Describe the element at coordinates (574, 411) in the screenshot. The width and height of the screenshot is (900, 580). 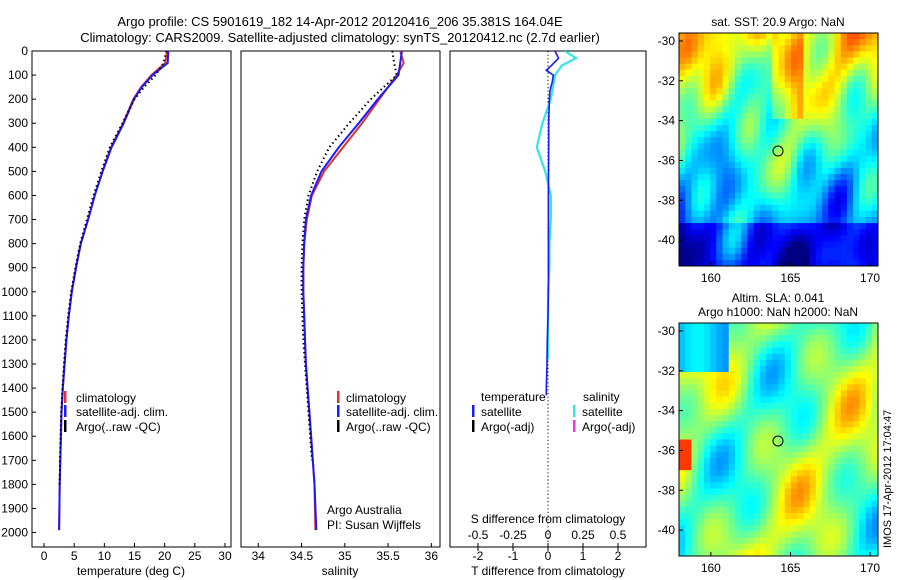
I see `legend-swatch-s-satellite` at that location.